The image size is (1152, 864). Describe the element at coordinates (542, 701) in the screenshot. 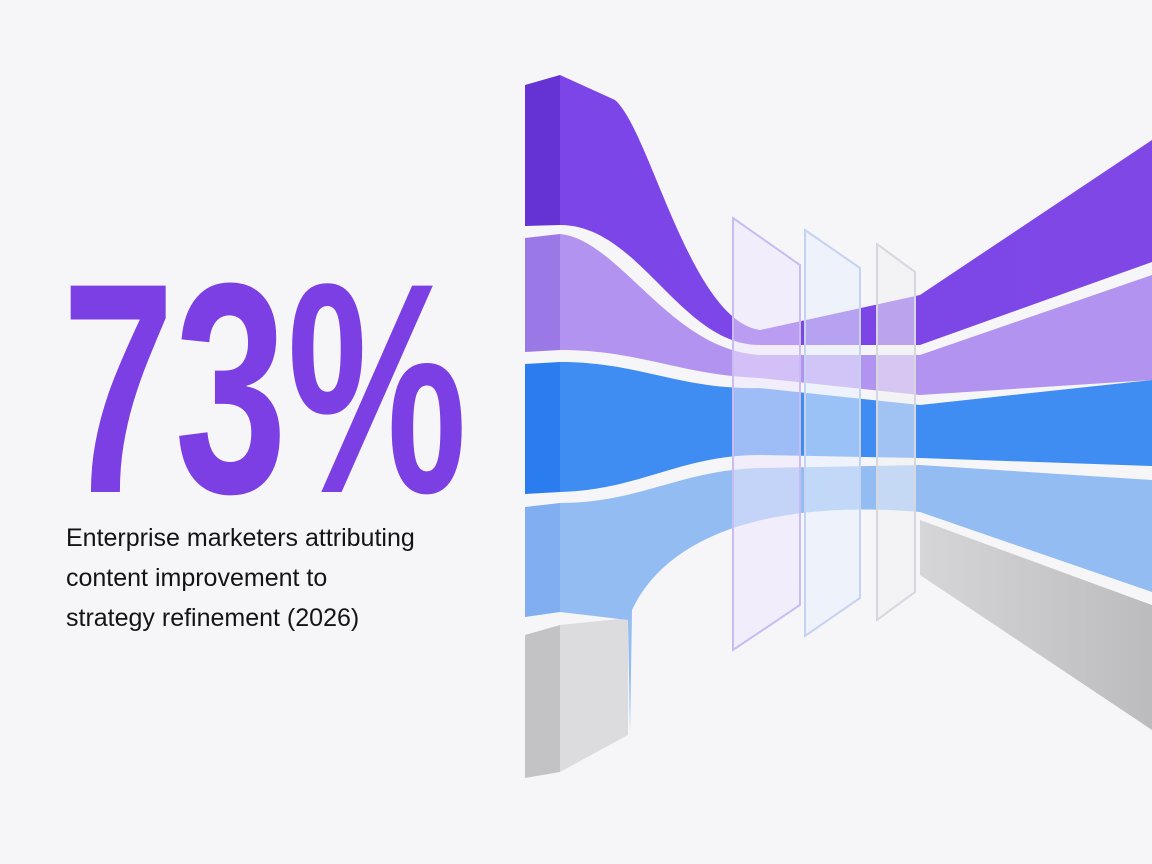

I see `gray-face` at that location.